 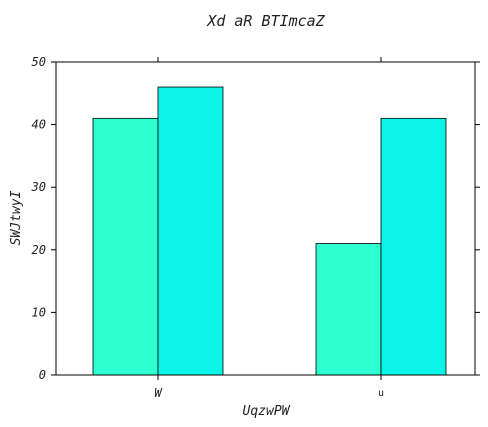 What do you see at coordinates (39, 125) in the screenshot?
I see `y-tick-label: 40` at bounding box center [39, 125].